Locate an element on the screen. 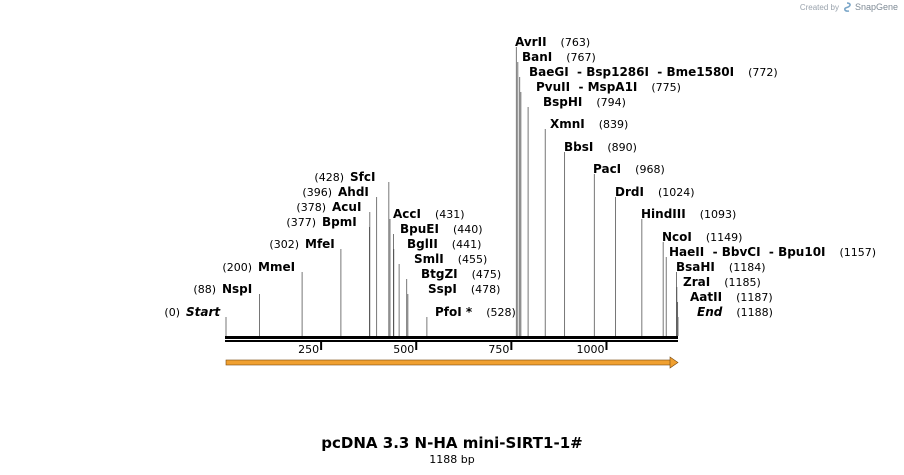  site-position: (428) is located at coordinates (329, 177).